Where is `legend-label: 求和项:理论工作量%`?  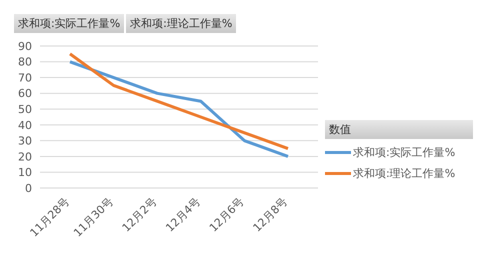 legend-label: 求和项:理论工作量% is located at coordinates (404, 173).